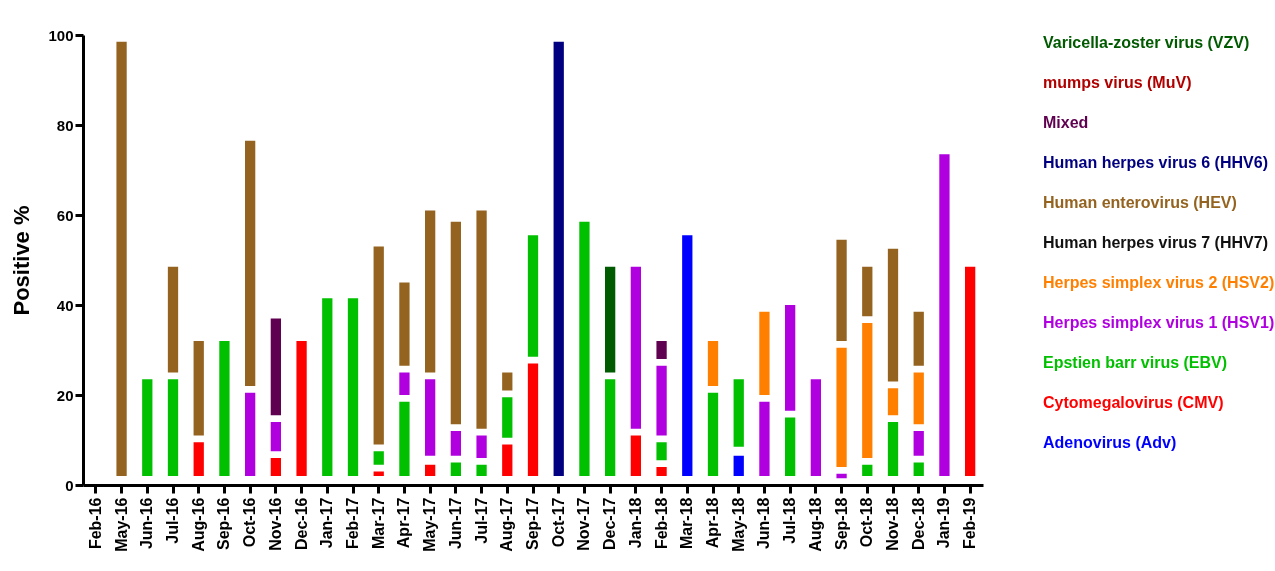 The image size is (1275, 571). I want to click on legend-label: Human herpes virus 7 (HHV7), so click(1155, 242).